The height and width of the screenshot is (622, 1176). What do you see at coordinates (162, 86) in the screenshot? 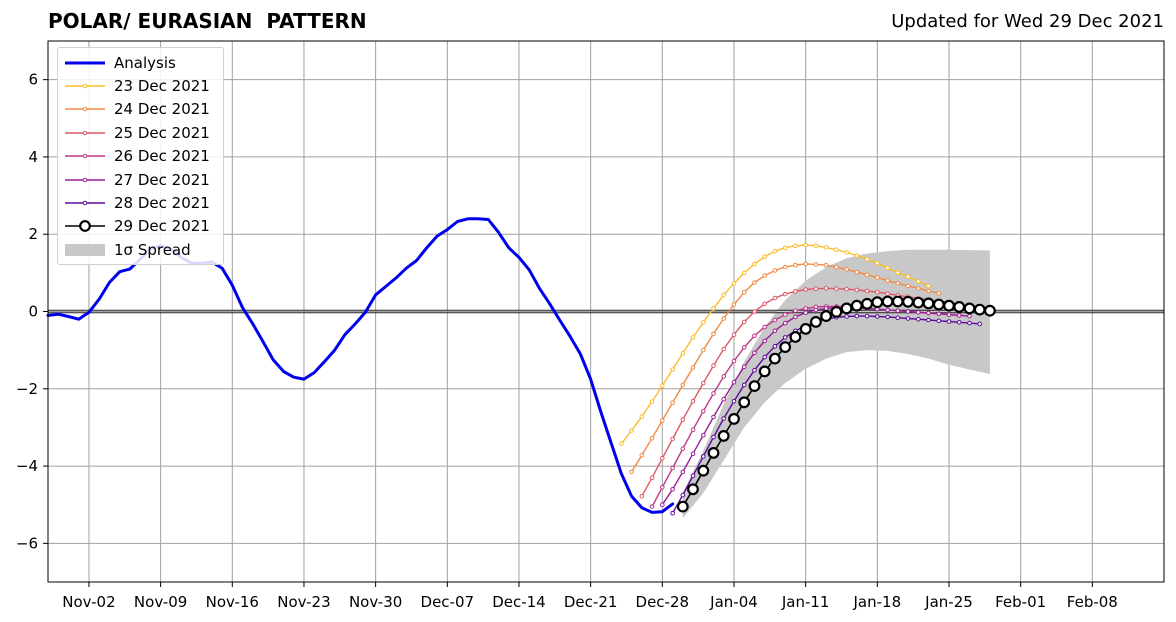
I see `legend-label: 23 Dec 2021` at bounding box center [162, 86].